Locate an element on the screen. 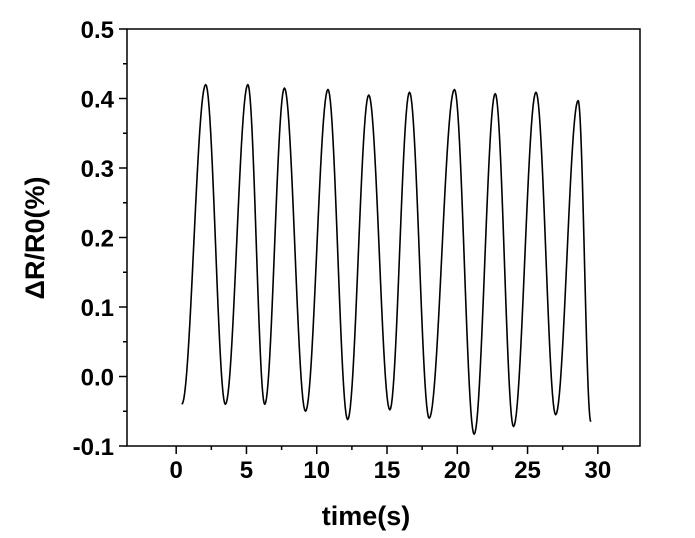 Image resolution: width=695 pixels, height=538 pixels. y-tick-label: 0.2 is located at coordinates (97, 239).